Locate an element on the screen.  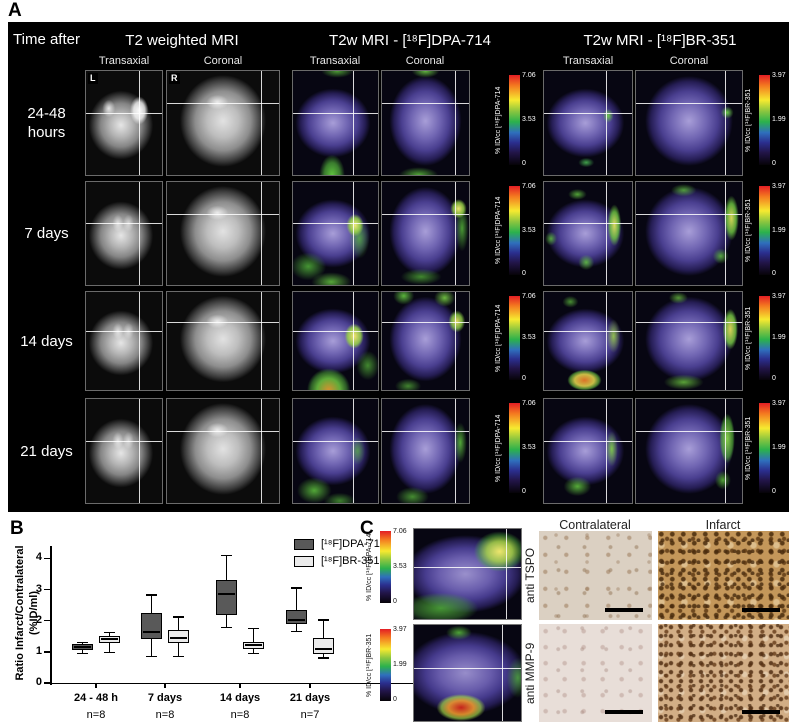
pet-br351-coronal-image is located at coordinates (467, 673).